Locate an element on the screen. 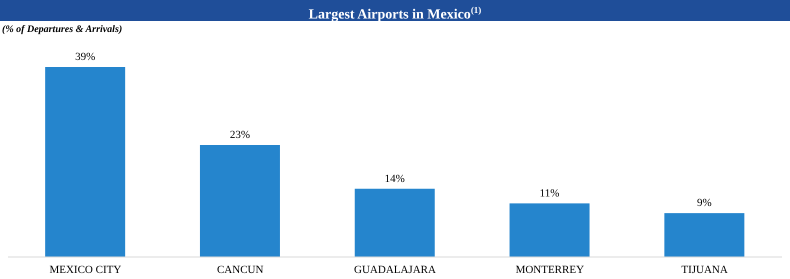 The height and width of the screenshot is (279, 790). x-tick-label: MONTERREY is located at coordinates (550, 270).